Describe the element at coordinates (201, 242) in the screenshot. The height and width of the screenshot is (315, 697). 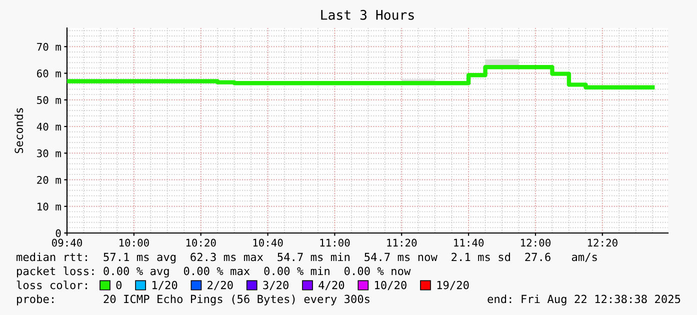
I see `x-tick-label: 10:20` at that location.